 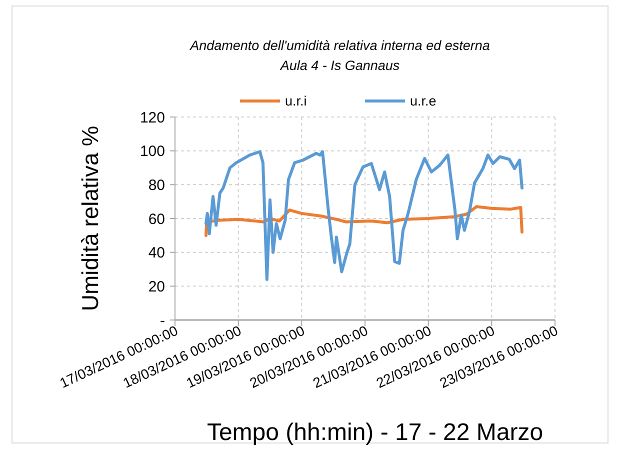 I want to click on y-tick-label: 80, so click(x=156, y=185).